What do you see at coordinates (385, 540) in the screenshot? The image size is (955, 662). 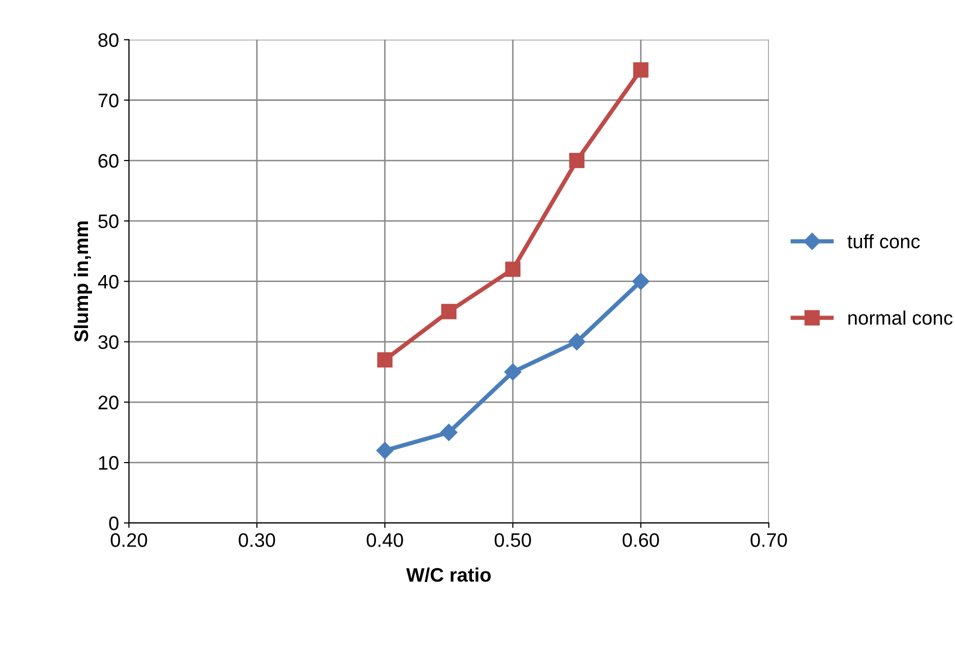 I see `x-tick-label: 0.40` at bounding box center [385, 540].